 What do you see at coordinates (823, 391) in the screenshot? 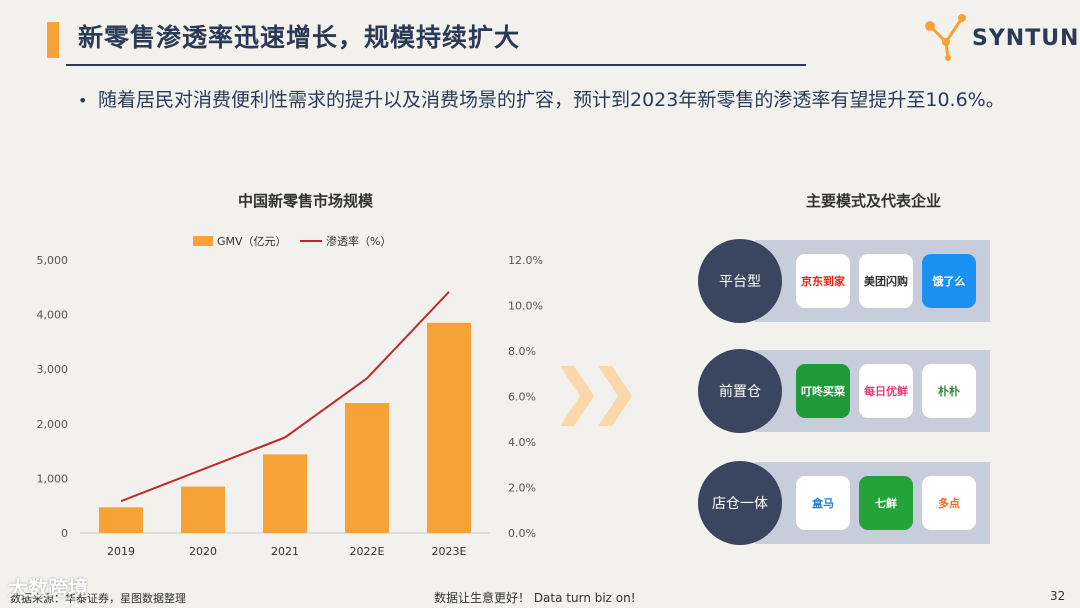
I see `dingdong-icon: 叮咚买菜` at bounding box center [823, 391].